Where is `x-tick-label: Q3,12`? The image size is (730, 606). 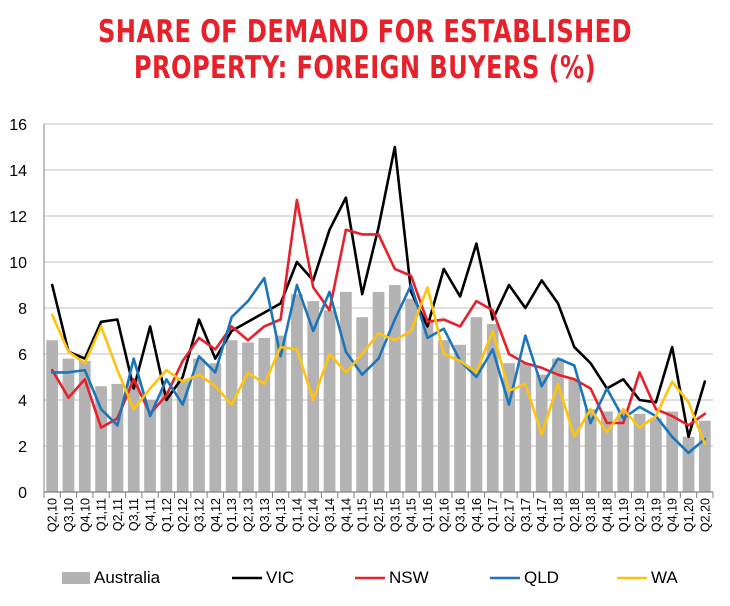 x-tick-label: Q3,12 is located at coordinates (200, 515).